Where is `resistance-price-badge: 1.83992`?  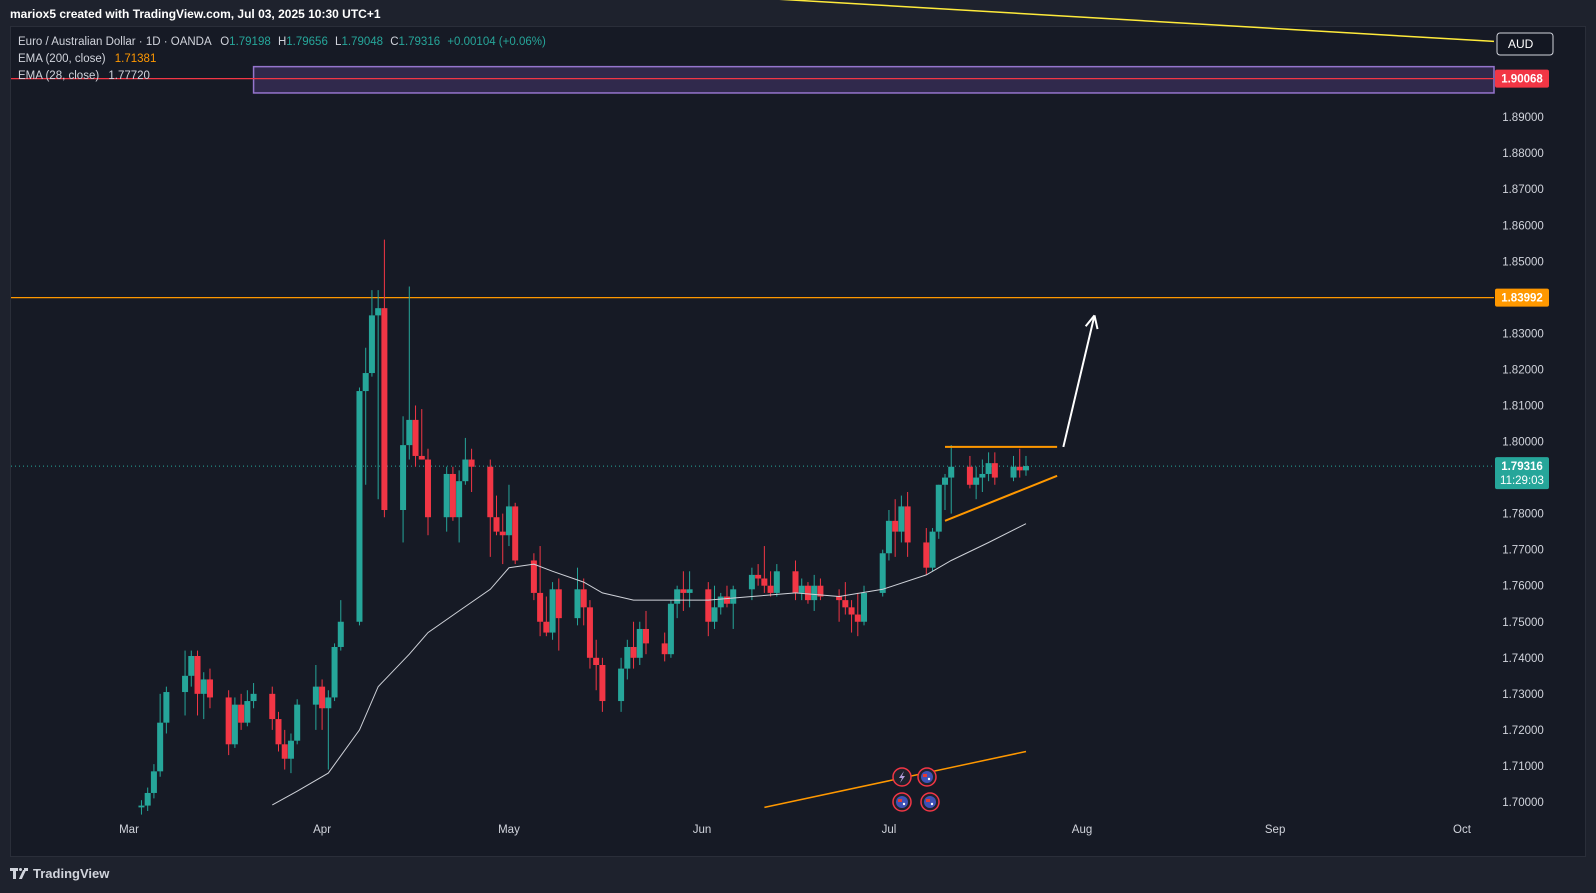 resistance-price-badge: 1.83992 is located at coordinates (1522, 297).